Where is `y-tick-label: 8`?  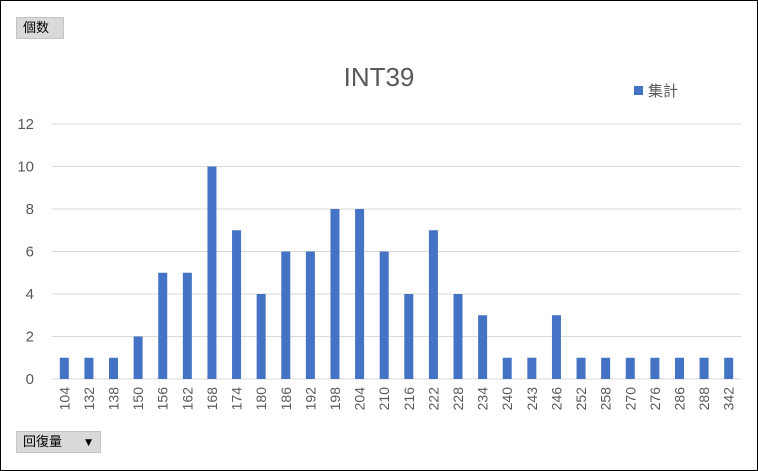
y-tick-label: 8 is located at coordinates (30, 209).